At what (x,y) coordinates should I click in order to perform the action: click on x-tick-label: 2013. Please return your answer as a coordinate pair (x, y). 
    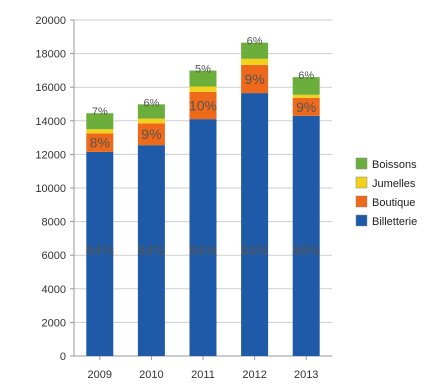
    Looking at the image, I should click on (306, 375).